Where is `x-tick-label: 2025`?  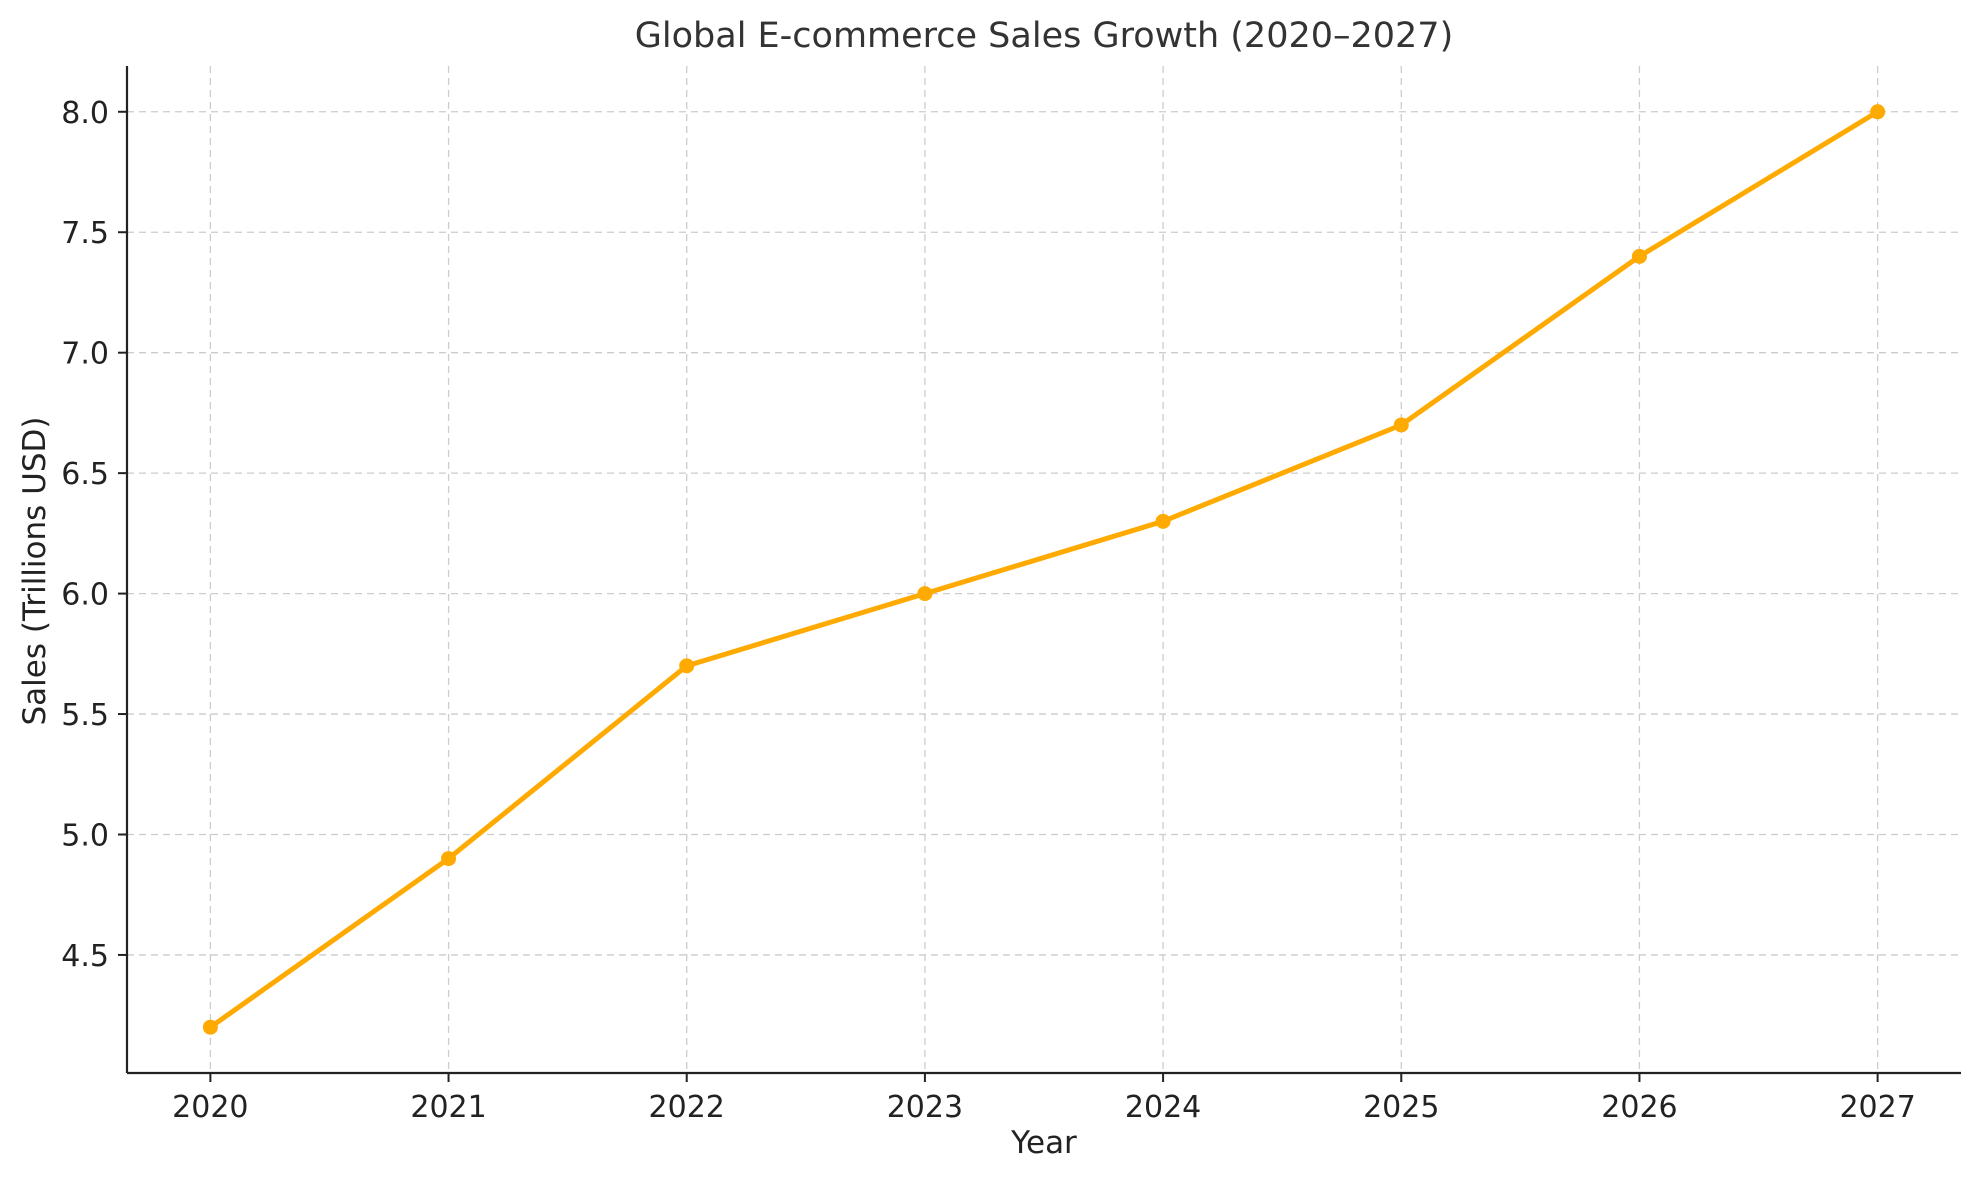 x-tick-label: 2025 is located at coordinates (1401, 1107).